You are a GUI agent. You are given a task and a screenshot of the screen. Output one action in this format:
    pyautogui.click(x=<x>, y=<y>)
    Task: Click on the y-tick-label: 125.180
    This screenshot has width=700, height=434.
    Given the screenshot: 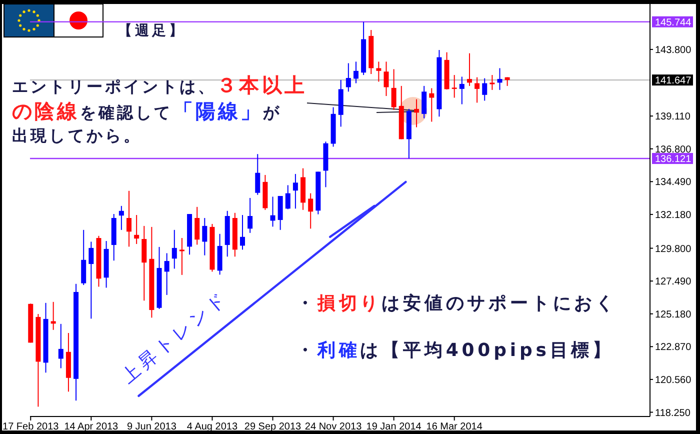 What is the action you would take?
    pyautogui.click(x=673, y=314)
    